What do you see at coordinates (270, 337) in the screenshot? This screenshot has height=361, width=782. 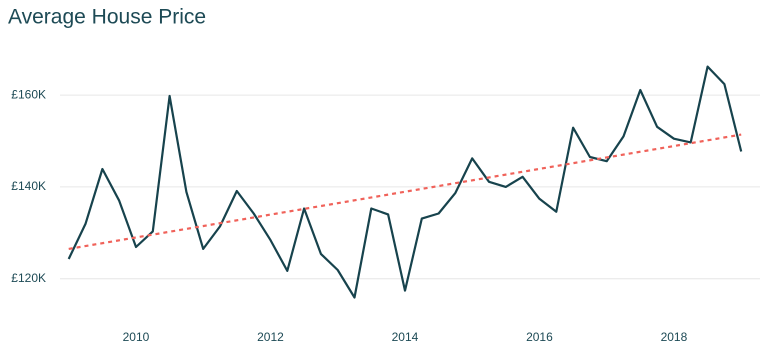 I see `x-tick-label: 2012` at bounding box center [270, 337].